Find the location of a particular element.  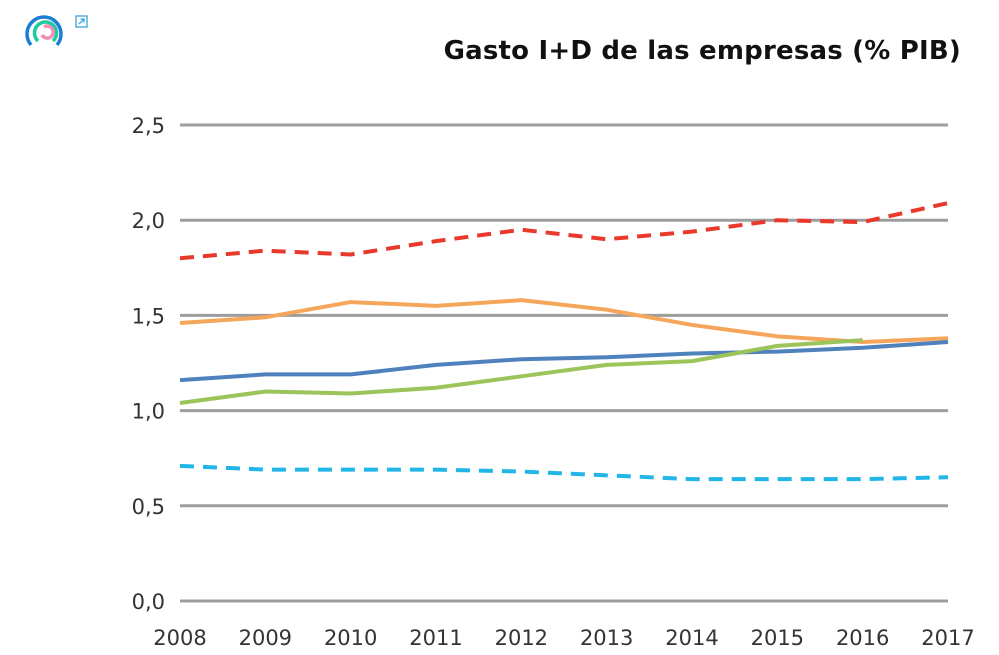

x-tick-label: 2012 is located at coordinates (521, 638).